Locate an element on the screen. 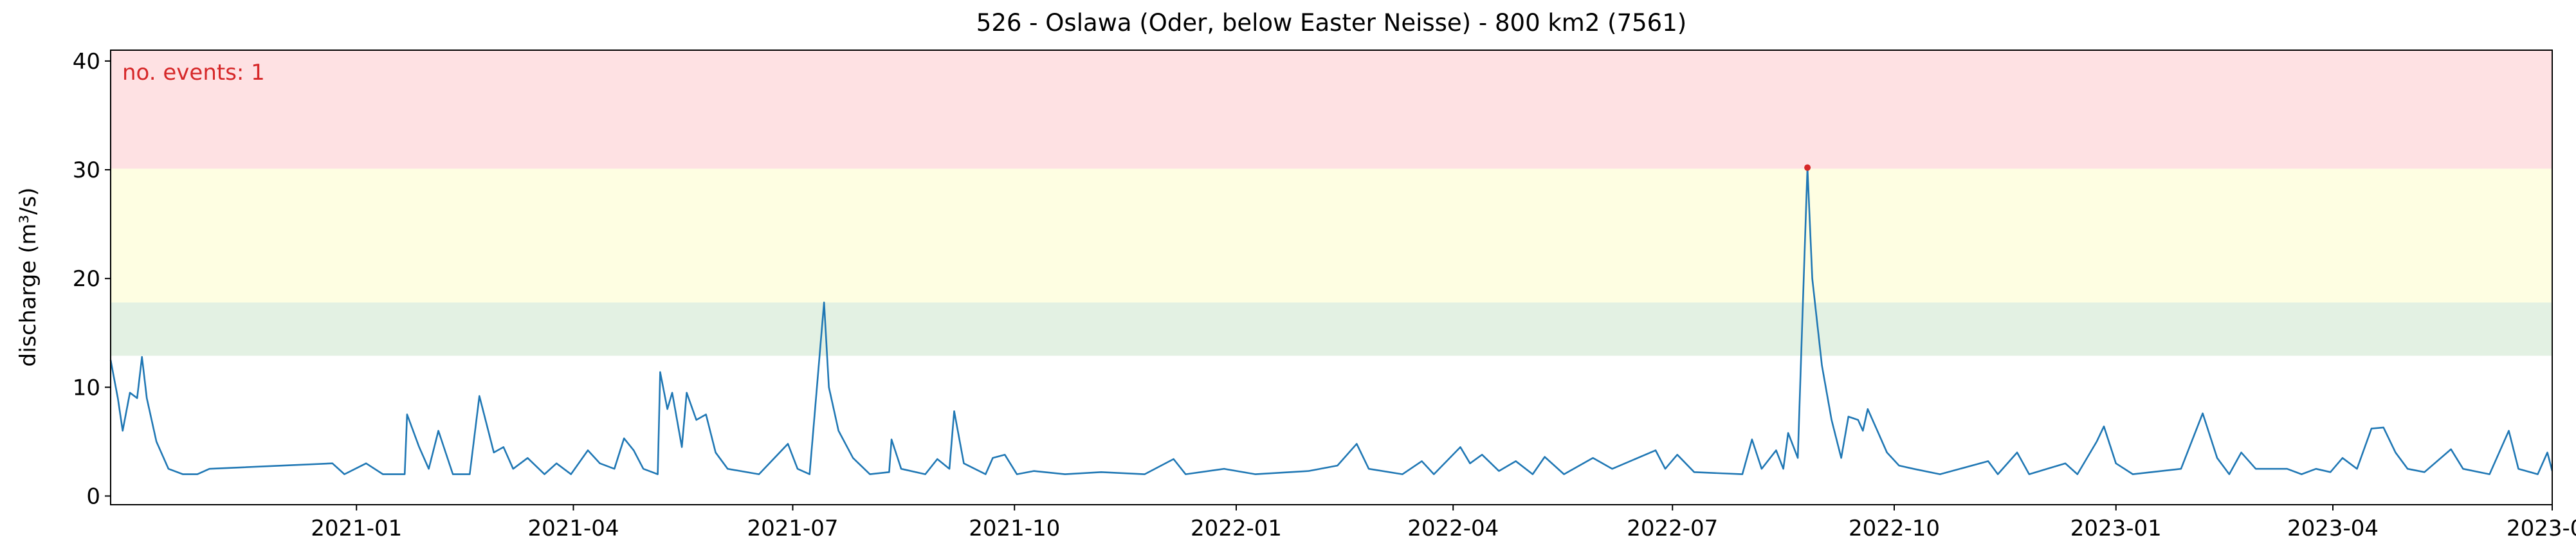  x-tick-label: 2021-04 is located at coordinates (573, 529).